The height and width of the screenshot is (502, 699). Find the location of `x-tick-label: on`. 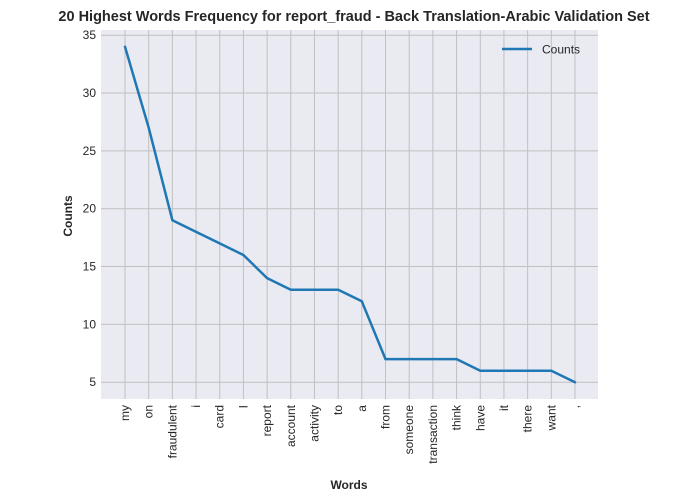

x-tick-label: on is located at coordinates (149, 411).